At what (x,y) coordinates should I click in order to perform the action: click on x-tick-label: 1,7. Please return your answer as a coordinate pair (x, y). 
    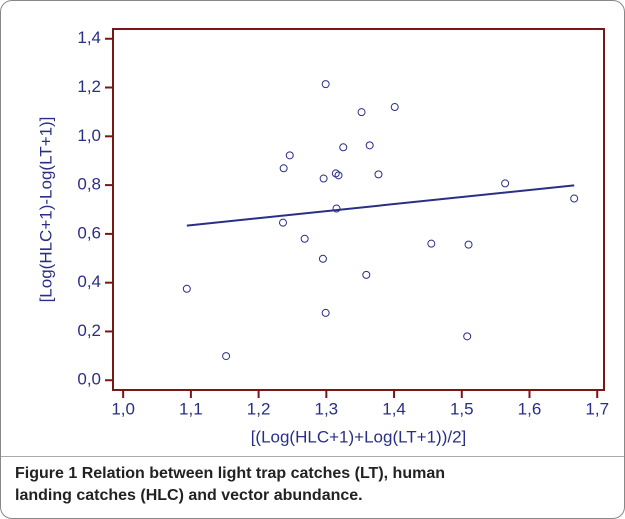
    Looking at the image, I should click on (597, 408).